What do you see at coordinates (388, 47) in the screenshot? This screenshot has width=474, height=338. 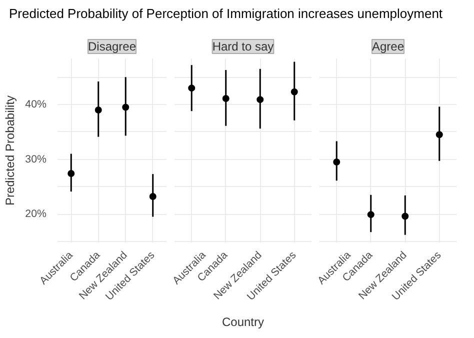 I see `chart-subtitle: Agree` at bounding box center [388, 47].